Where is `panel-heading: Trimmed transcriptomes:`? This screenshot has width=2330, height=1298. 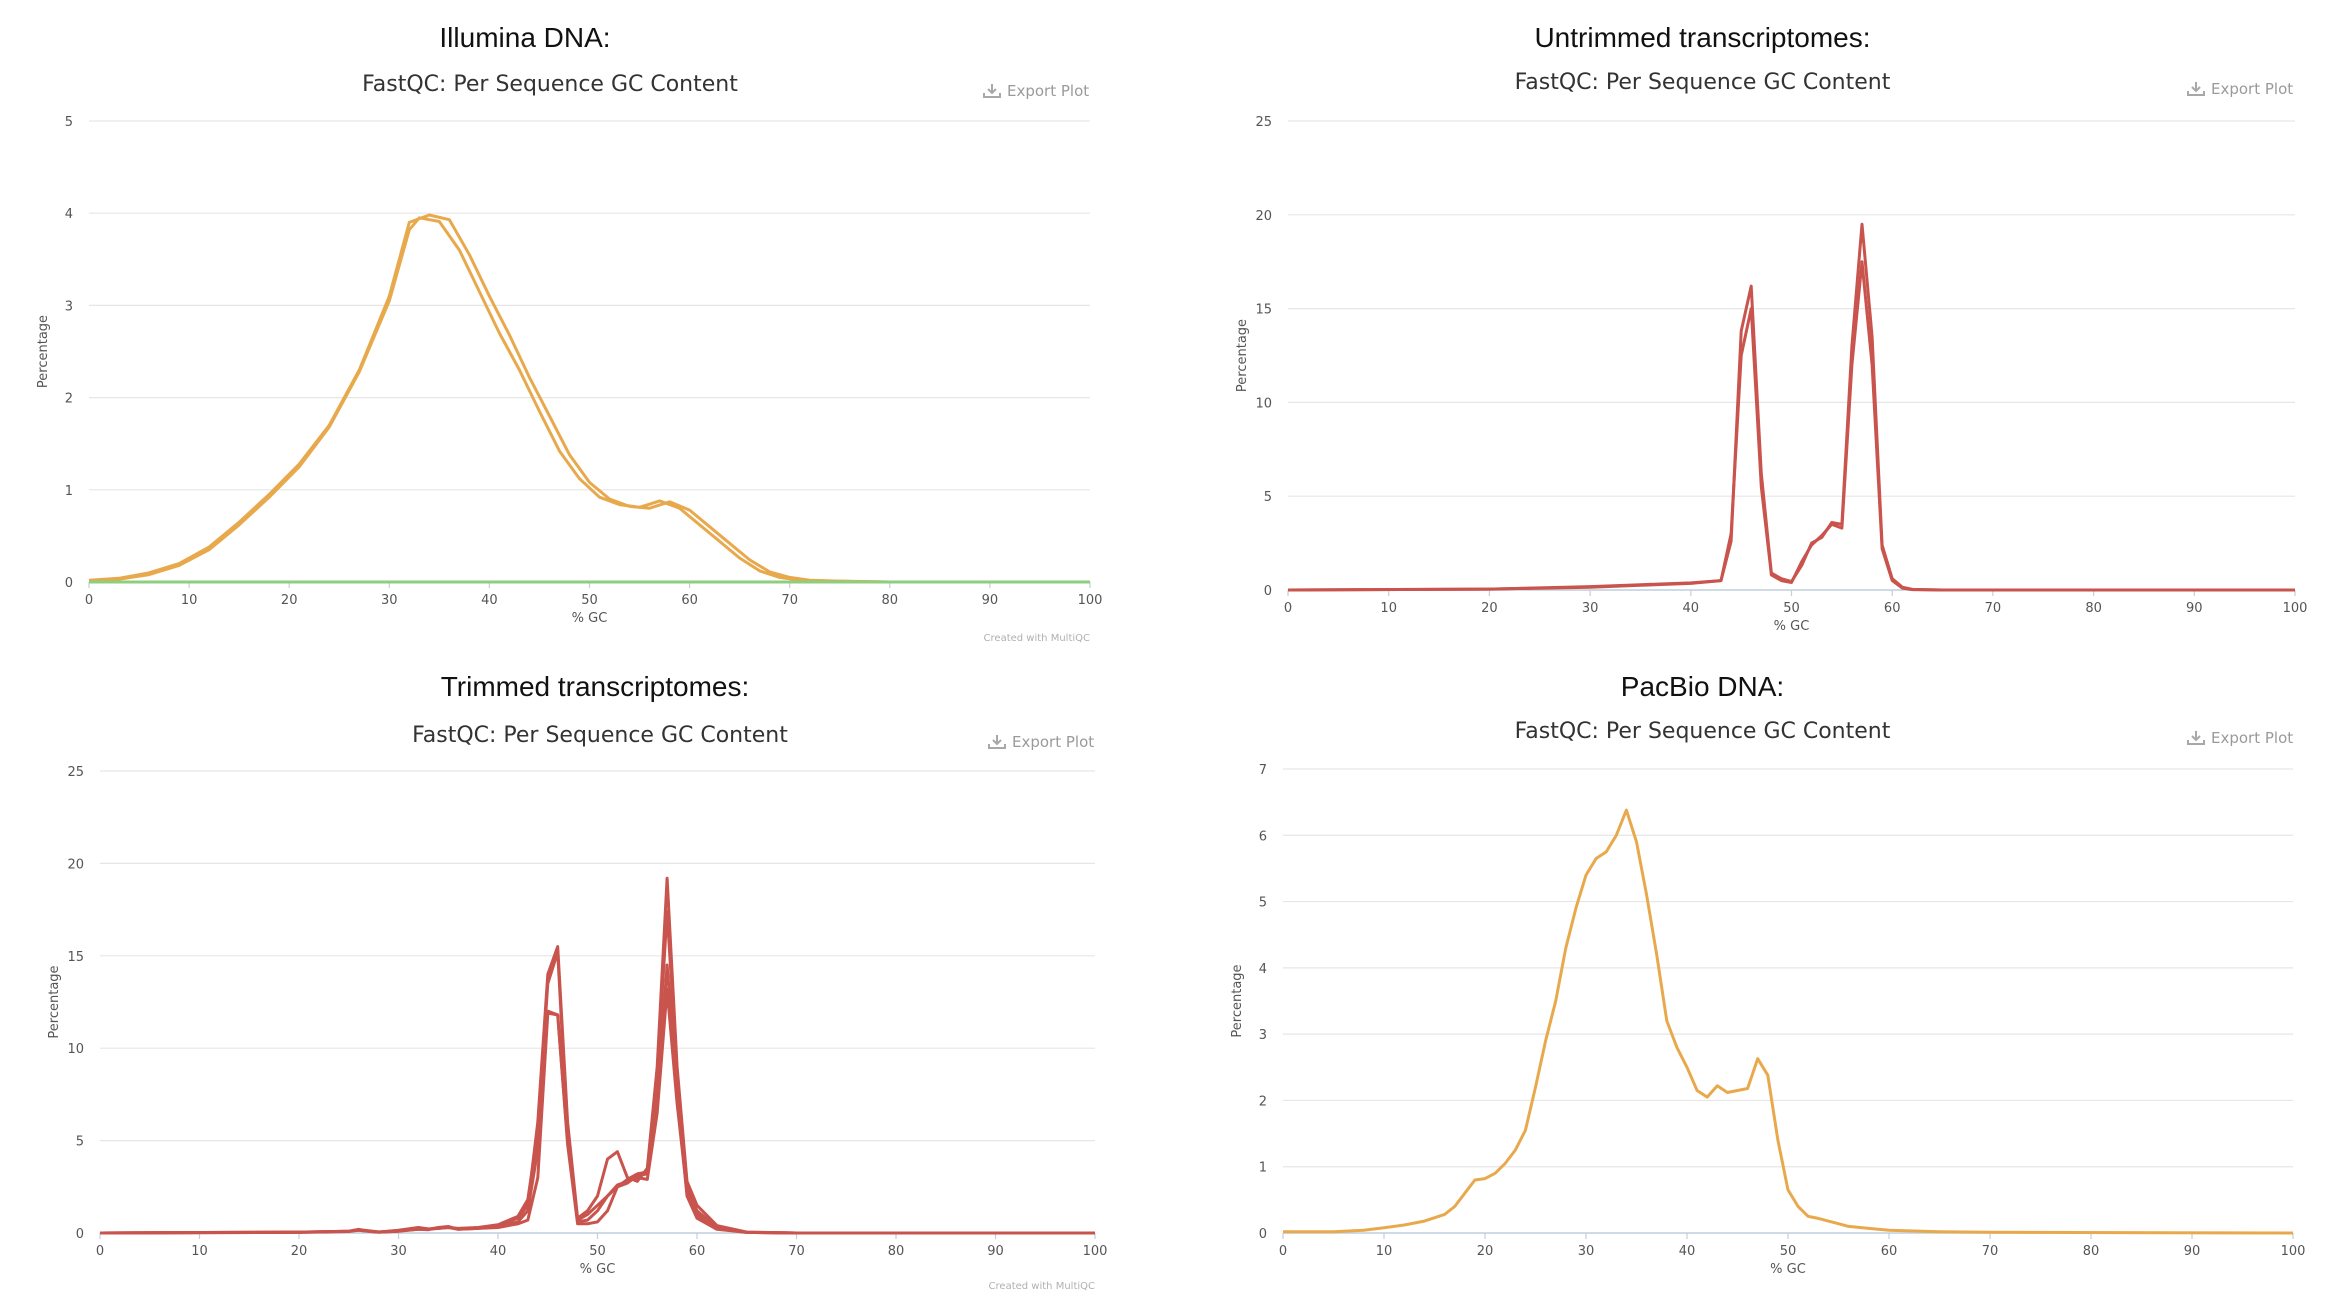 panel-heading: Trimmed transcriptomes: is located at coordinates (595, 686).